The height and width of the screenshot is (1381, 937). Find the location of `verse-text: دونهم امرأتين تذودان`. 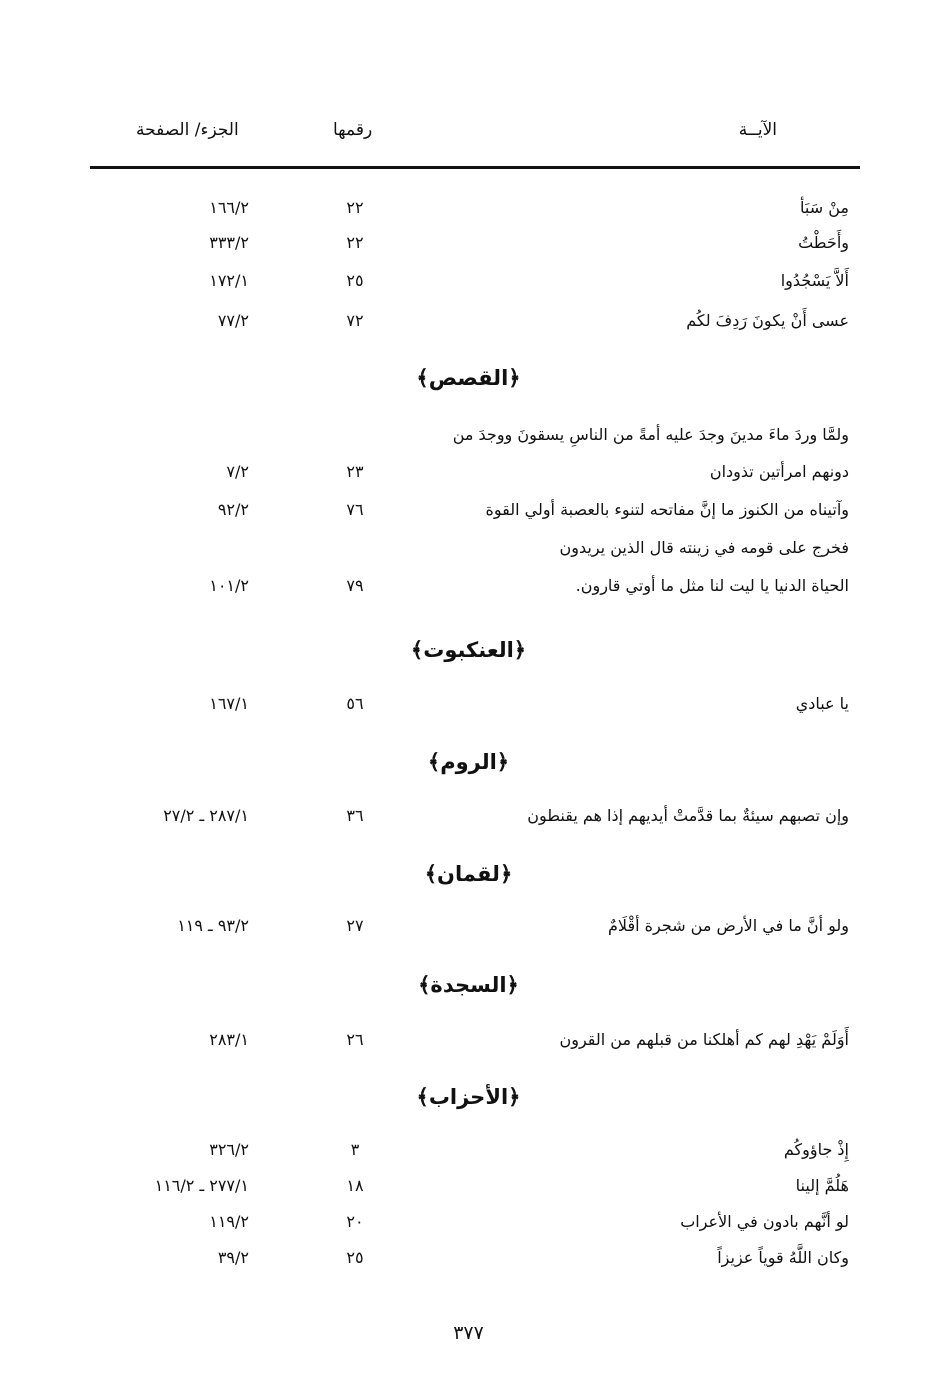

verse-text: دونهم امرأتين تذودان is located at coordinates (779, 471).